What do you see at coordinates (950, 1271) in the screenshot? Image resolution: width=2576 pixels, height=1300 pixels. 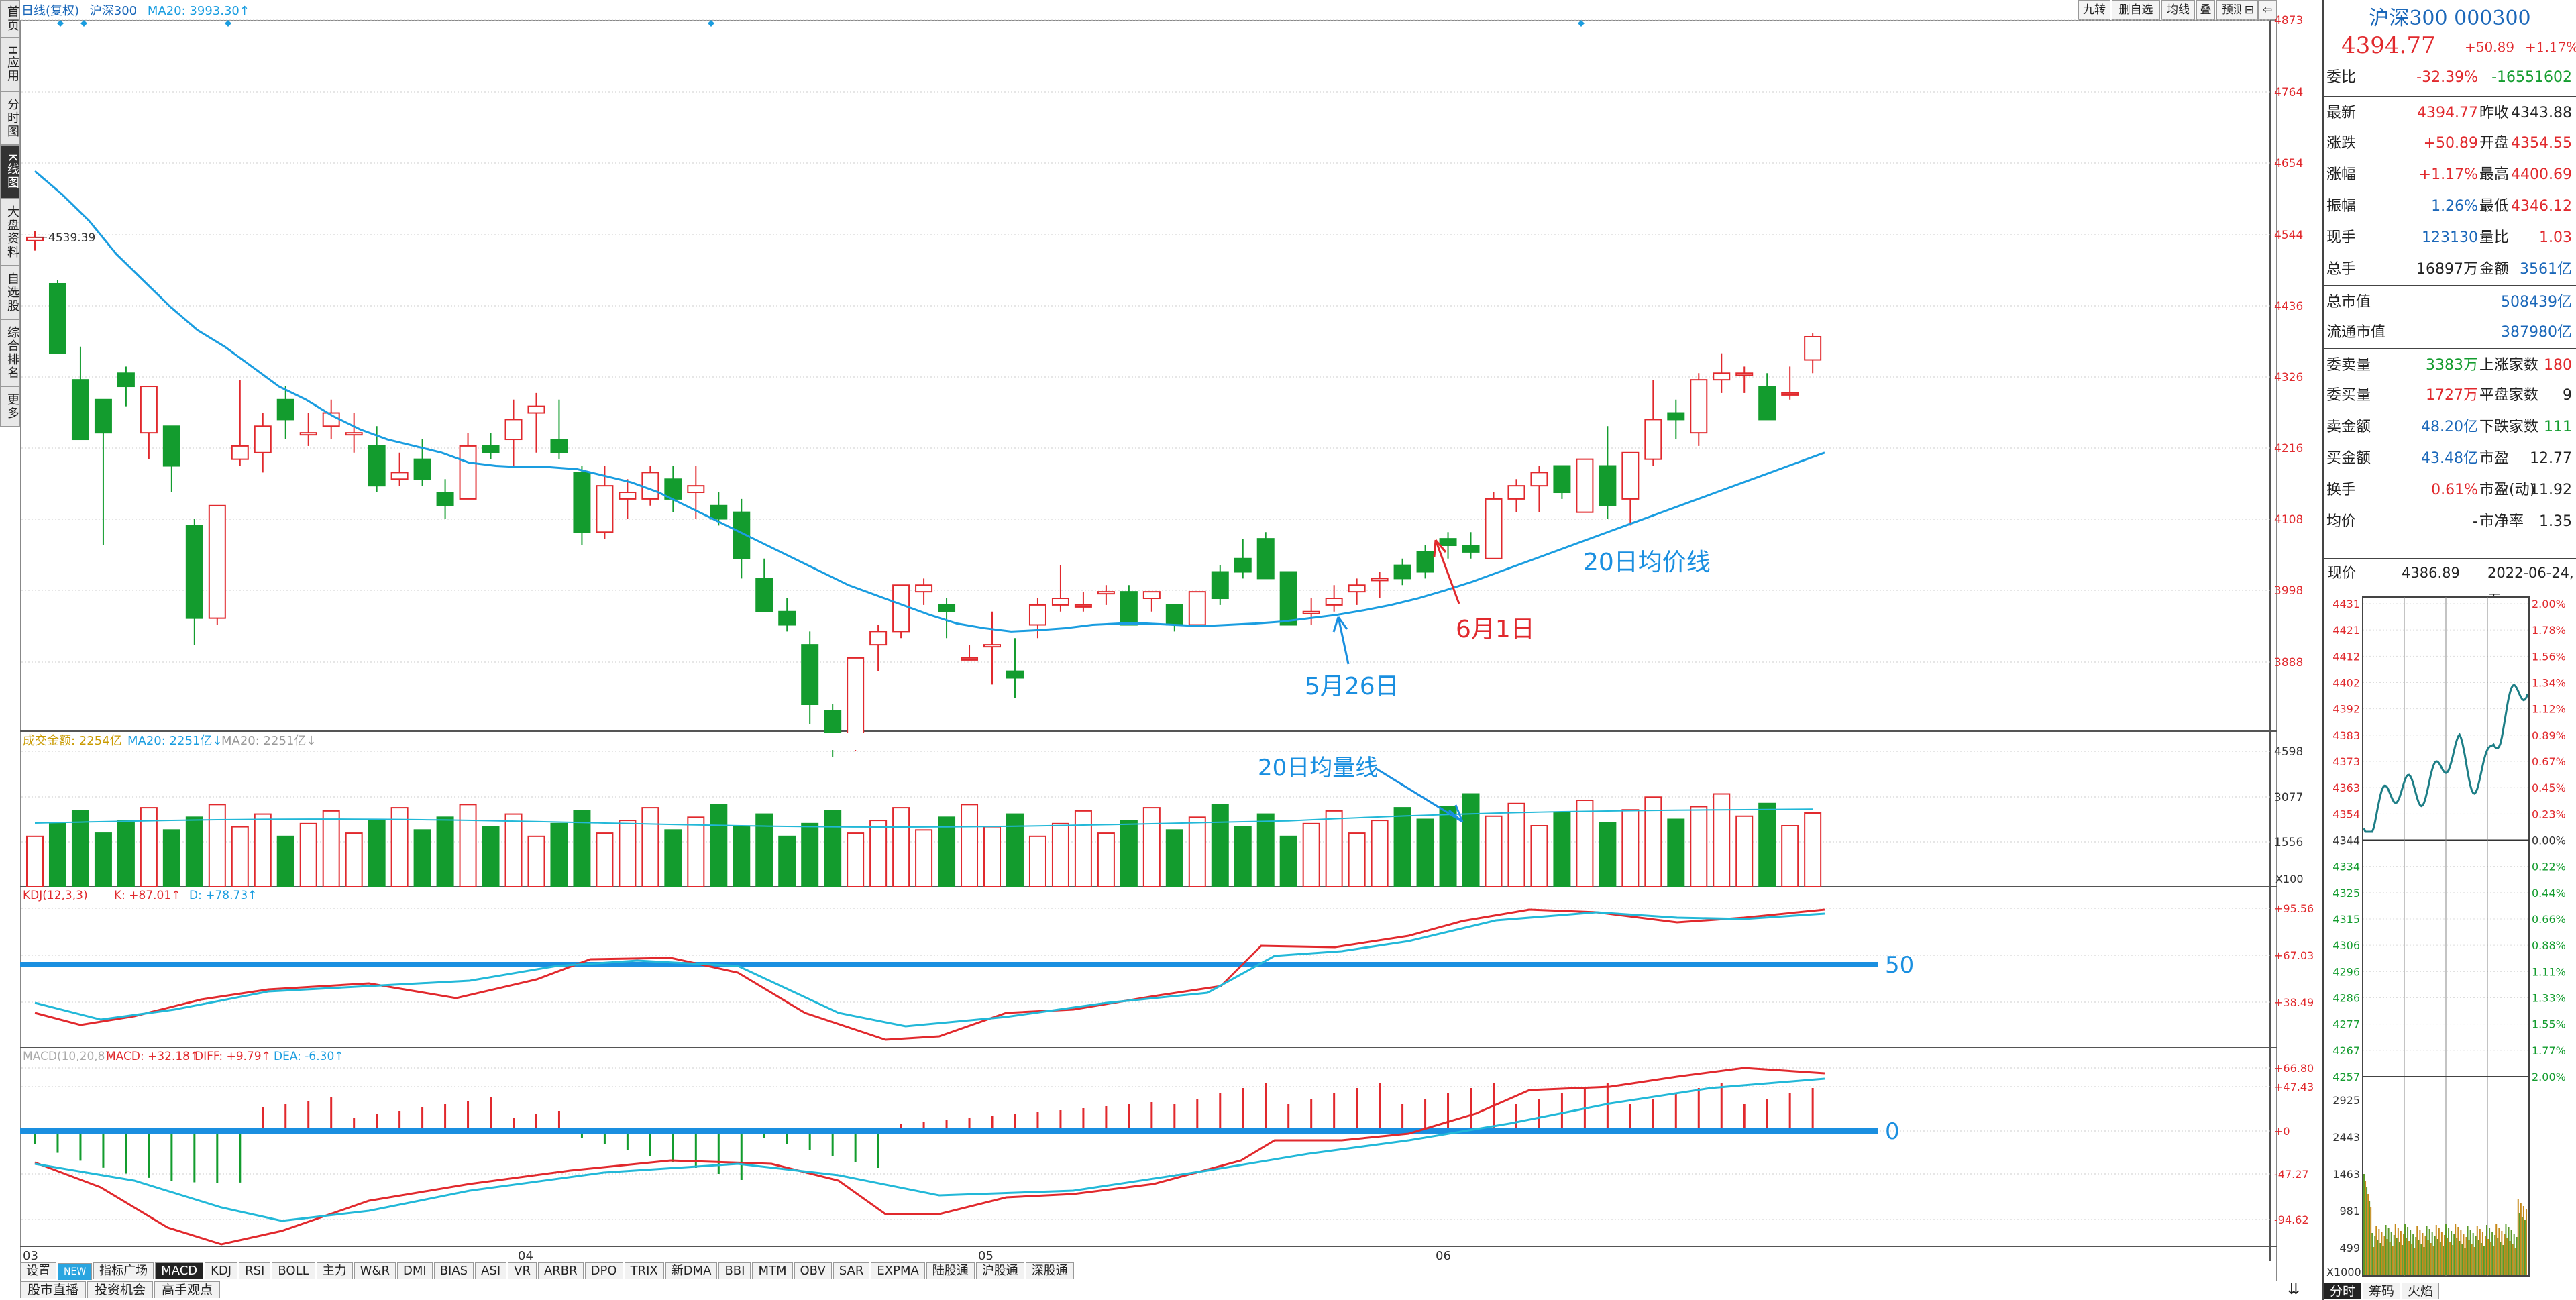 I see `indicator-tab-22: 陆股通` at bounding box center [950, 1271].